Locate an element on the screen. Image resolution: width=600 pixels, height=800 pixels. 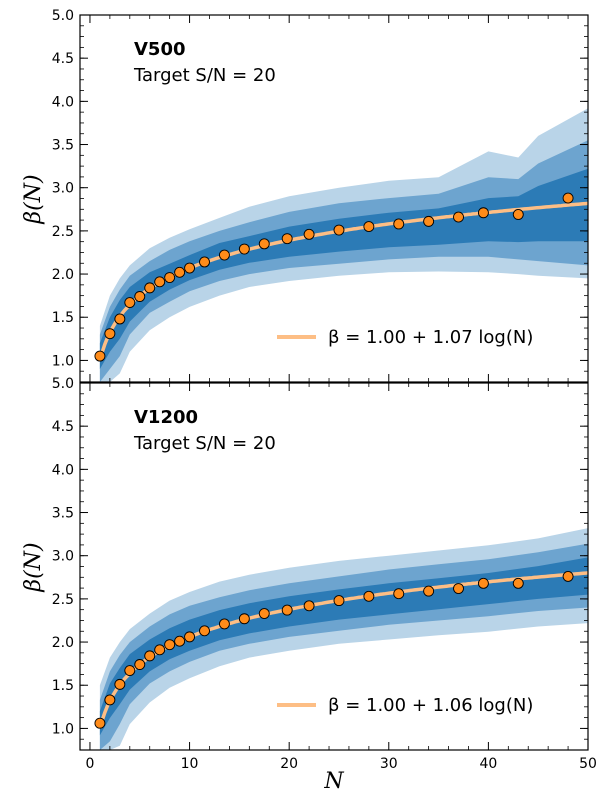
x-tick-label: 50 is located at coordinates (588, 764).